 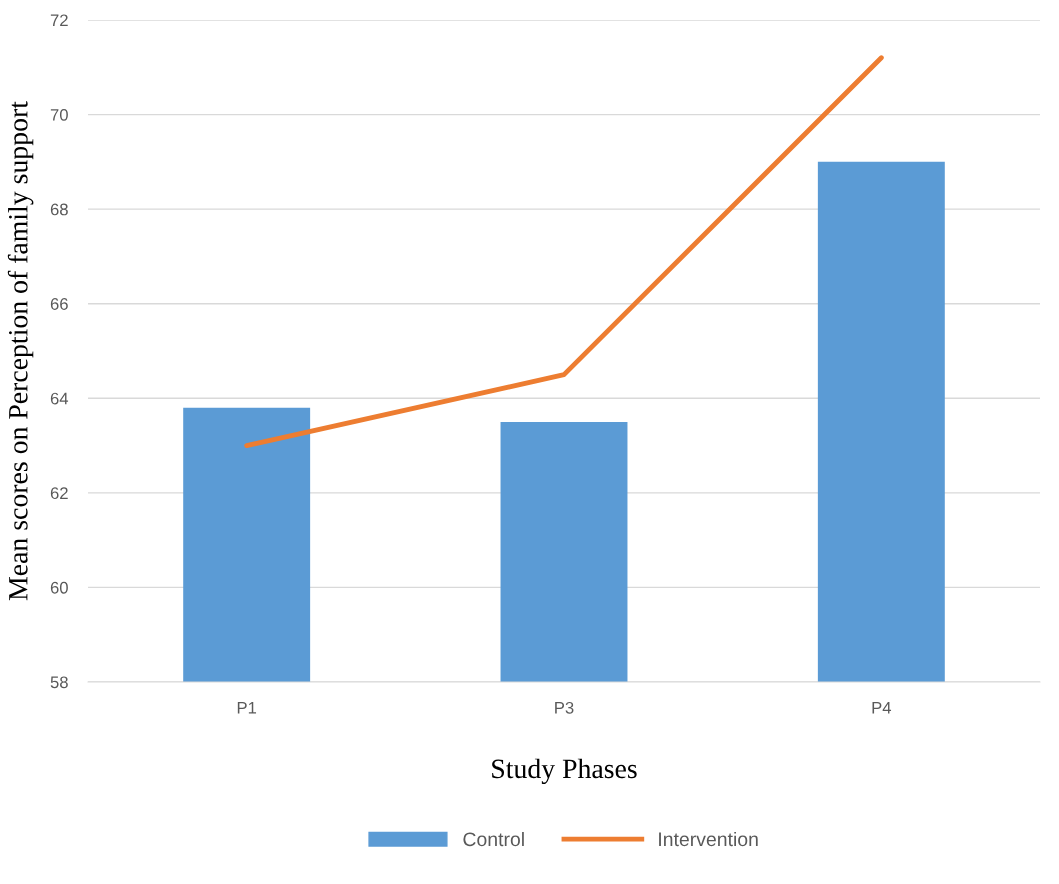 What do you see at coordinates (59, 304) in the screenshot?
I see `y-tick-label: 66` at bounding box center [59, 304].